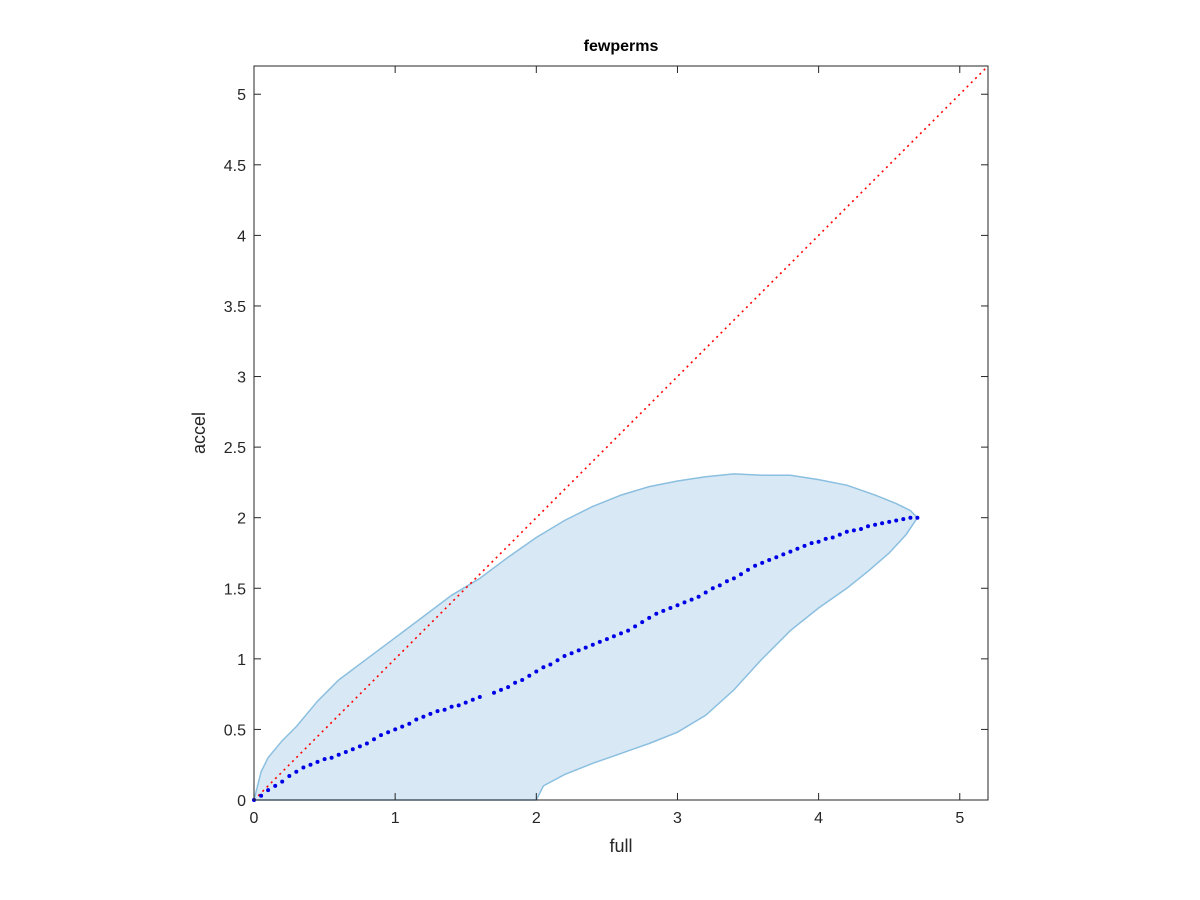  Describe the element at coordinates (536, 818) in the screenshot. I see `x-tick-label: 2` at that location.